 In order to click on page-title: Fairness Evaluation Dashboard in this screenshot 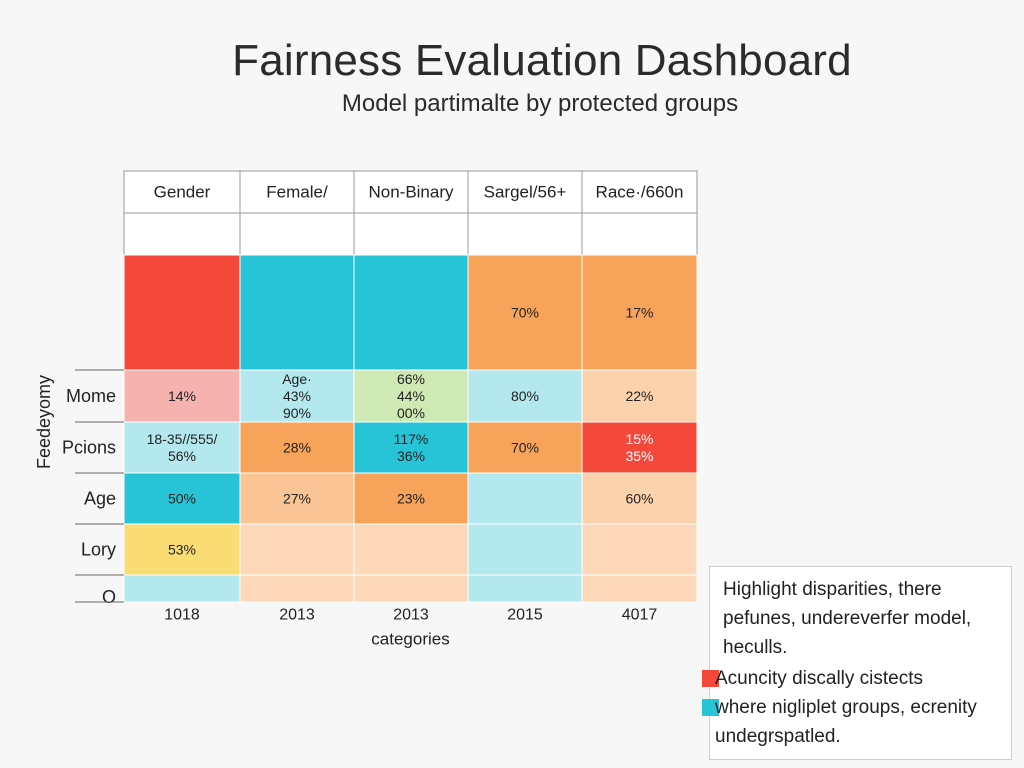, I will do `click(542, 60)`.